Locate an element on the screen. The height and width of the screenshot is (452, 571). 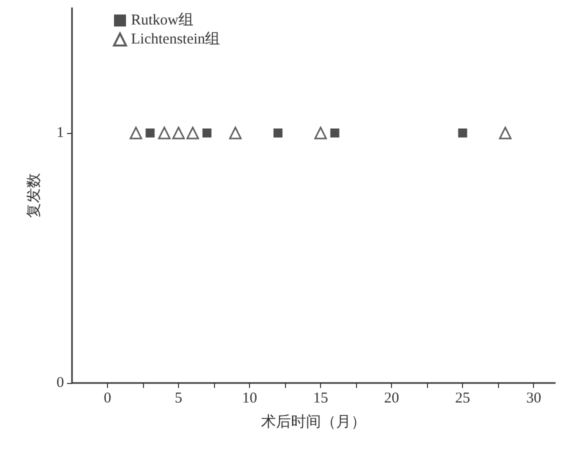
x-tick-label: 15 is located at coordinates (320, 398).